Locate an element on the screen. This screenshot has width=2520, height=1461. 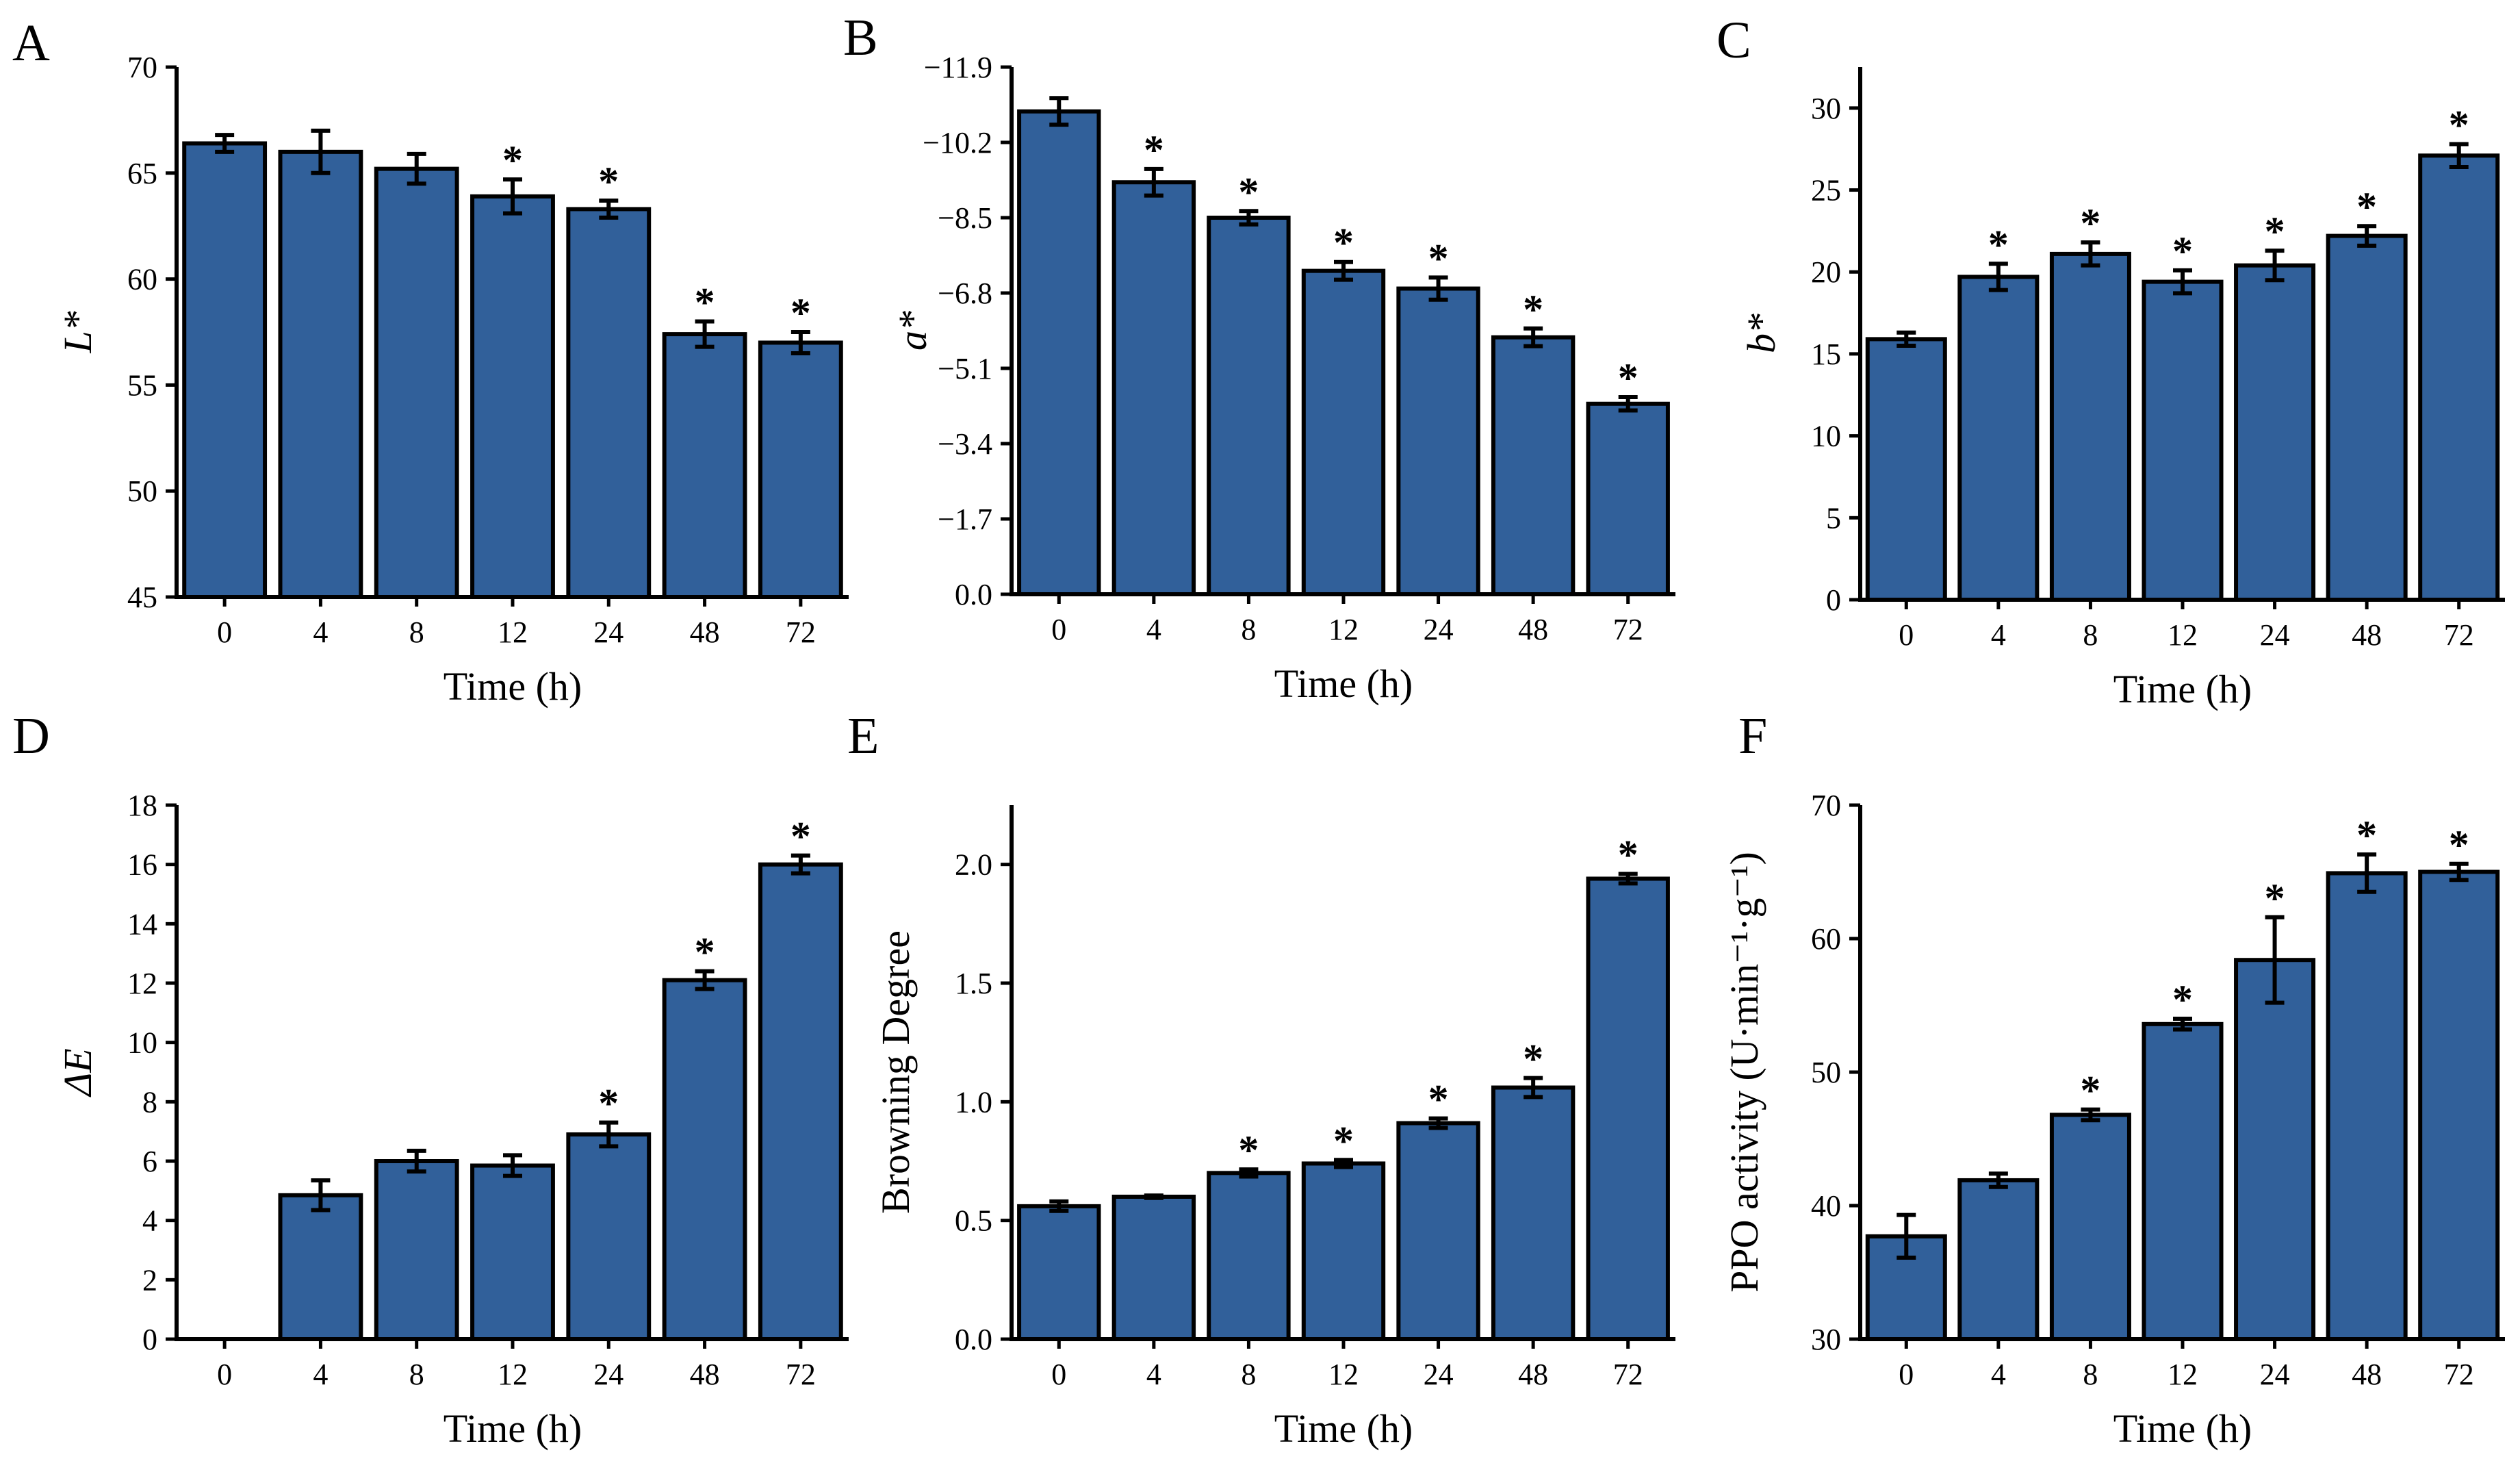
y-tick-label: −11.9 is located at coordinates (958, 67).